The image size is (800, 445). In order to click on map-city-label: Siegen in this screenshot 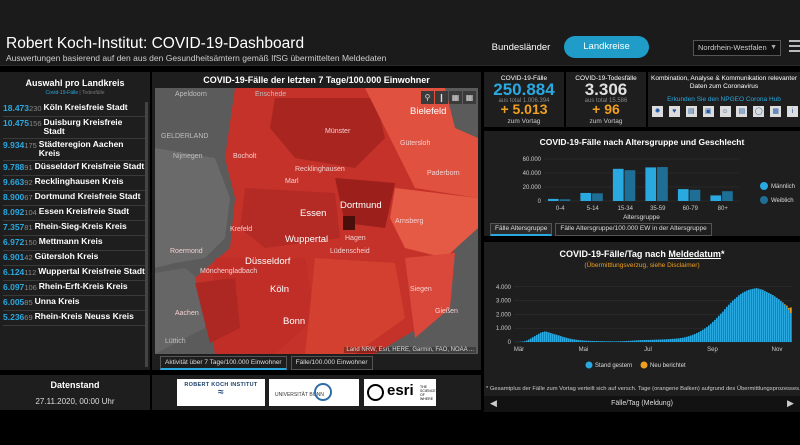, I will do `click(421, 289)`.